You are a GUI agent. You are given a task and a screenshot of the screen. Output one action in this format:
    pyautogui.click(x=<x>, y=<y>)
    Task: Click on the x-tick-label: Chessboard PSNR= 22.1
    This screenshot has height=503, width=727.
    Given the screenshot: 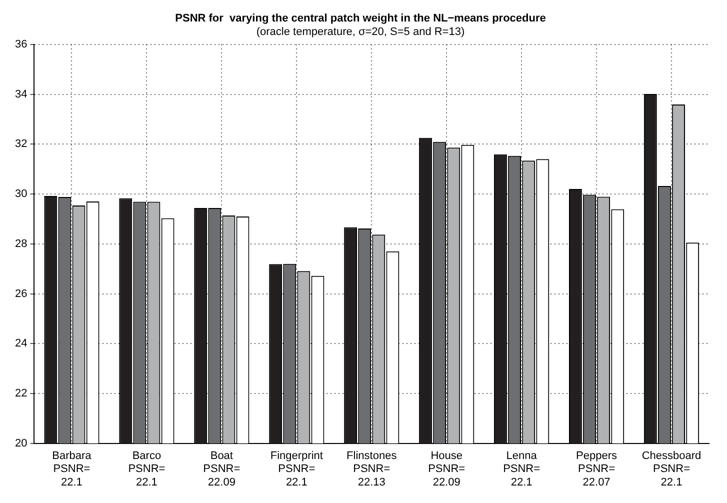 What is the action you would take?
    pyautogui.click(x=672, y=469)
    